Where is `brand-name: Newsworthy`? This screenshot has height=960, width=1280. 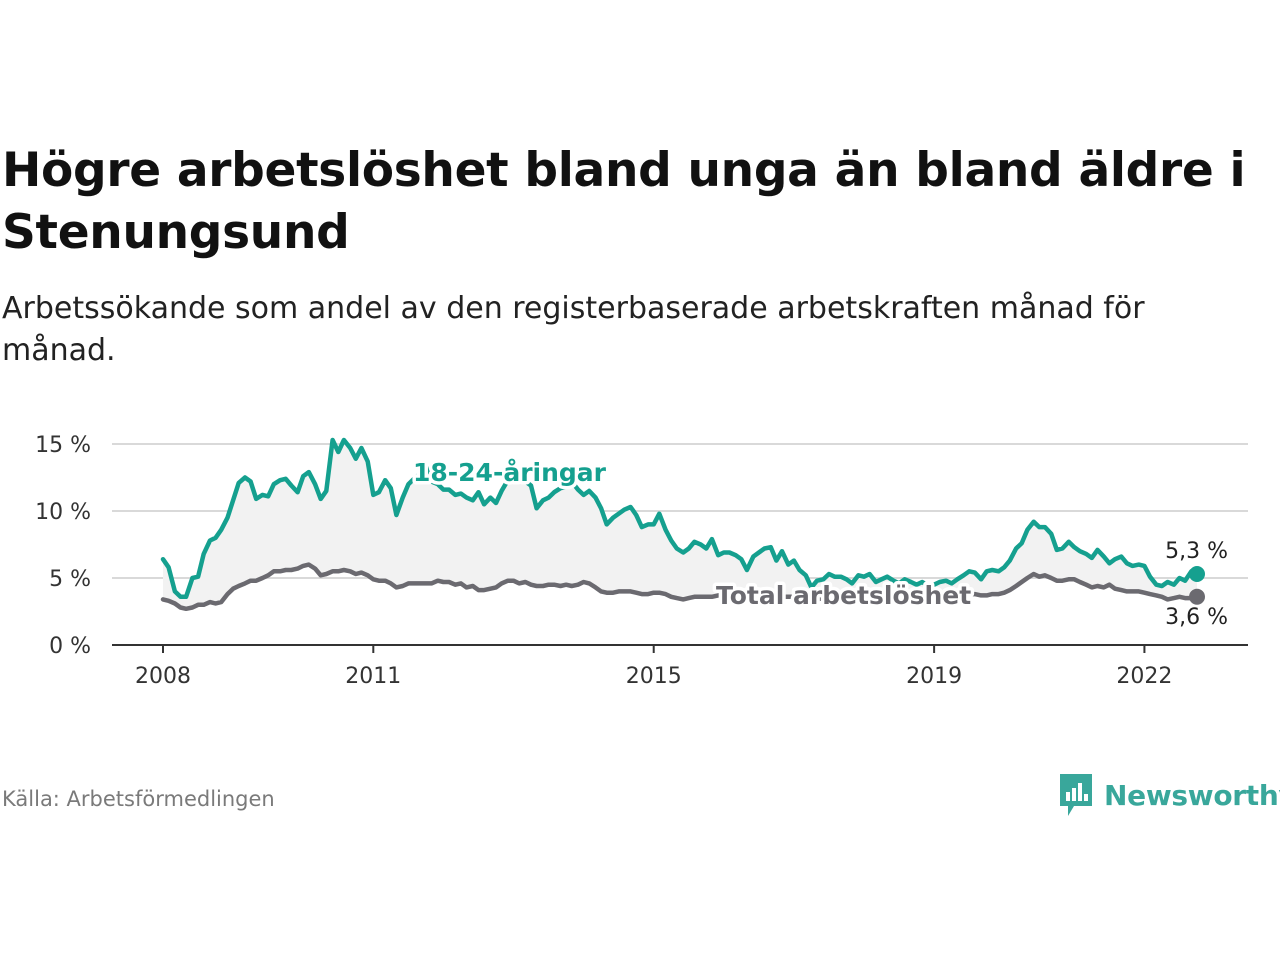
brand-name: Newsworthy is located at coordinates (1192, 795).